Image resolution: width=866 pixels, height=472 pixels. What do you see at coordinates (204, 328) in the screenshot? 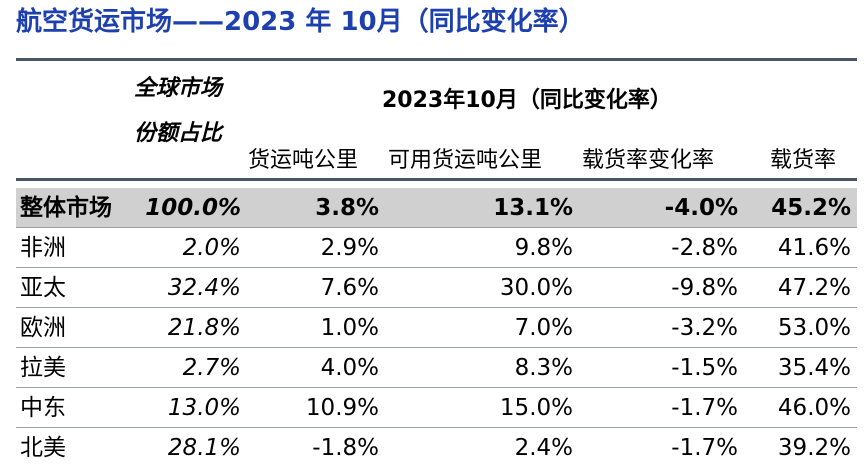
I see `share-cell: 21.8%` at bounding box center [204, 328].